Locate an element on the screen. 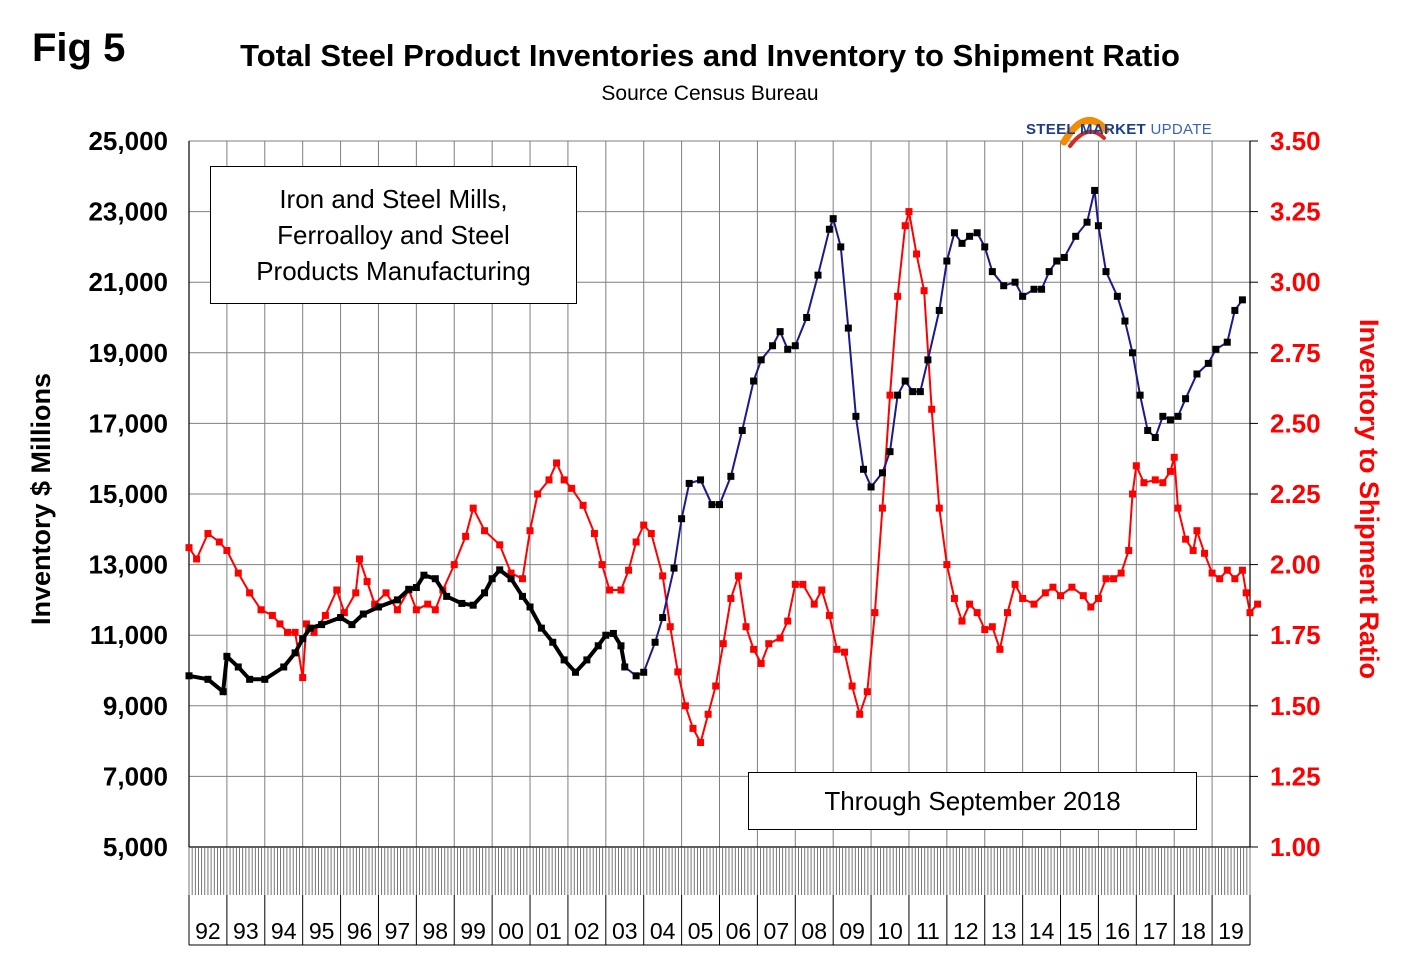  y-right-tick-label: 3.00 is located at coordinates (1295, 282).